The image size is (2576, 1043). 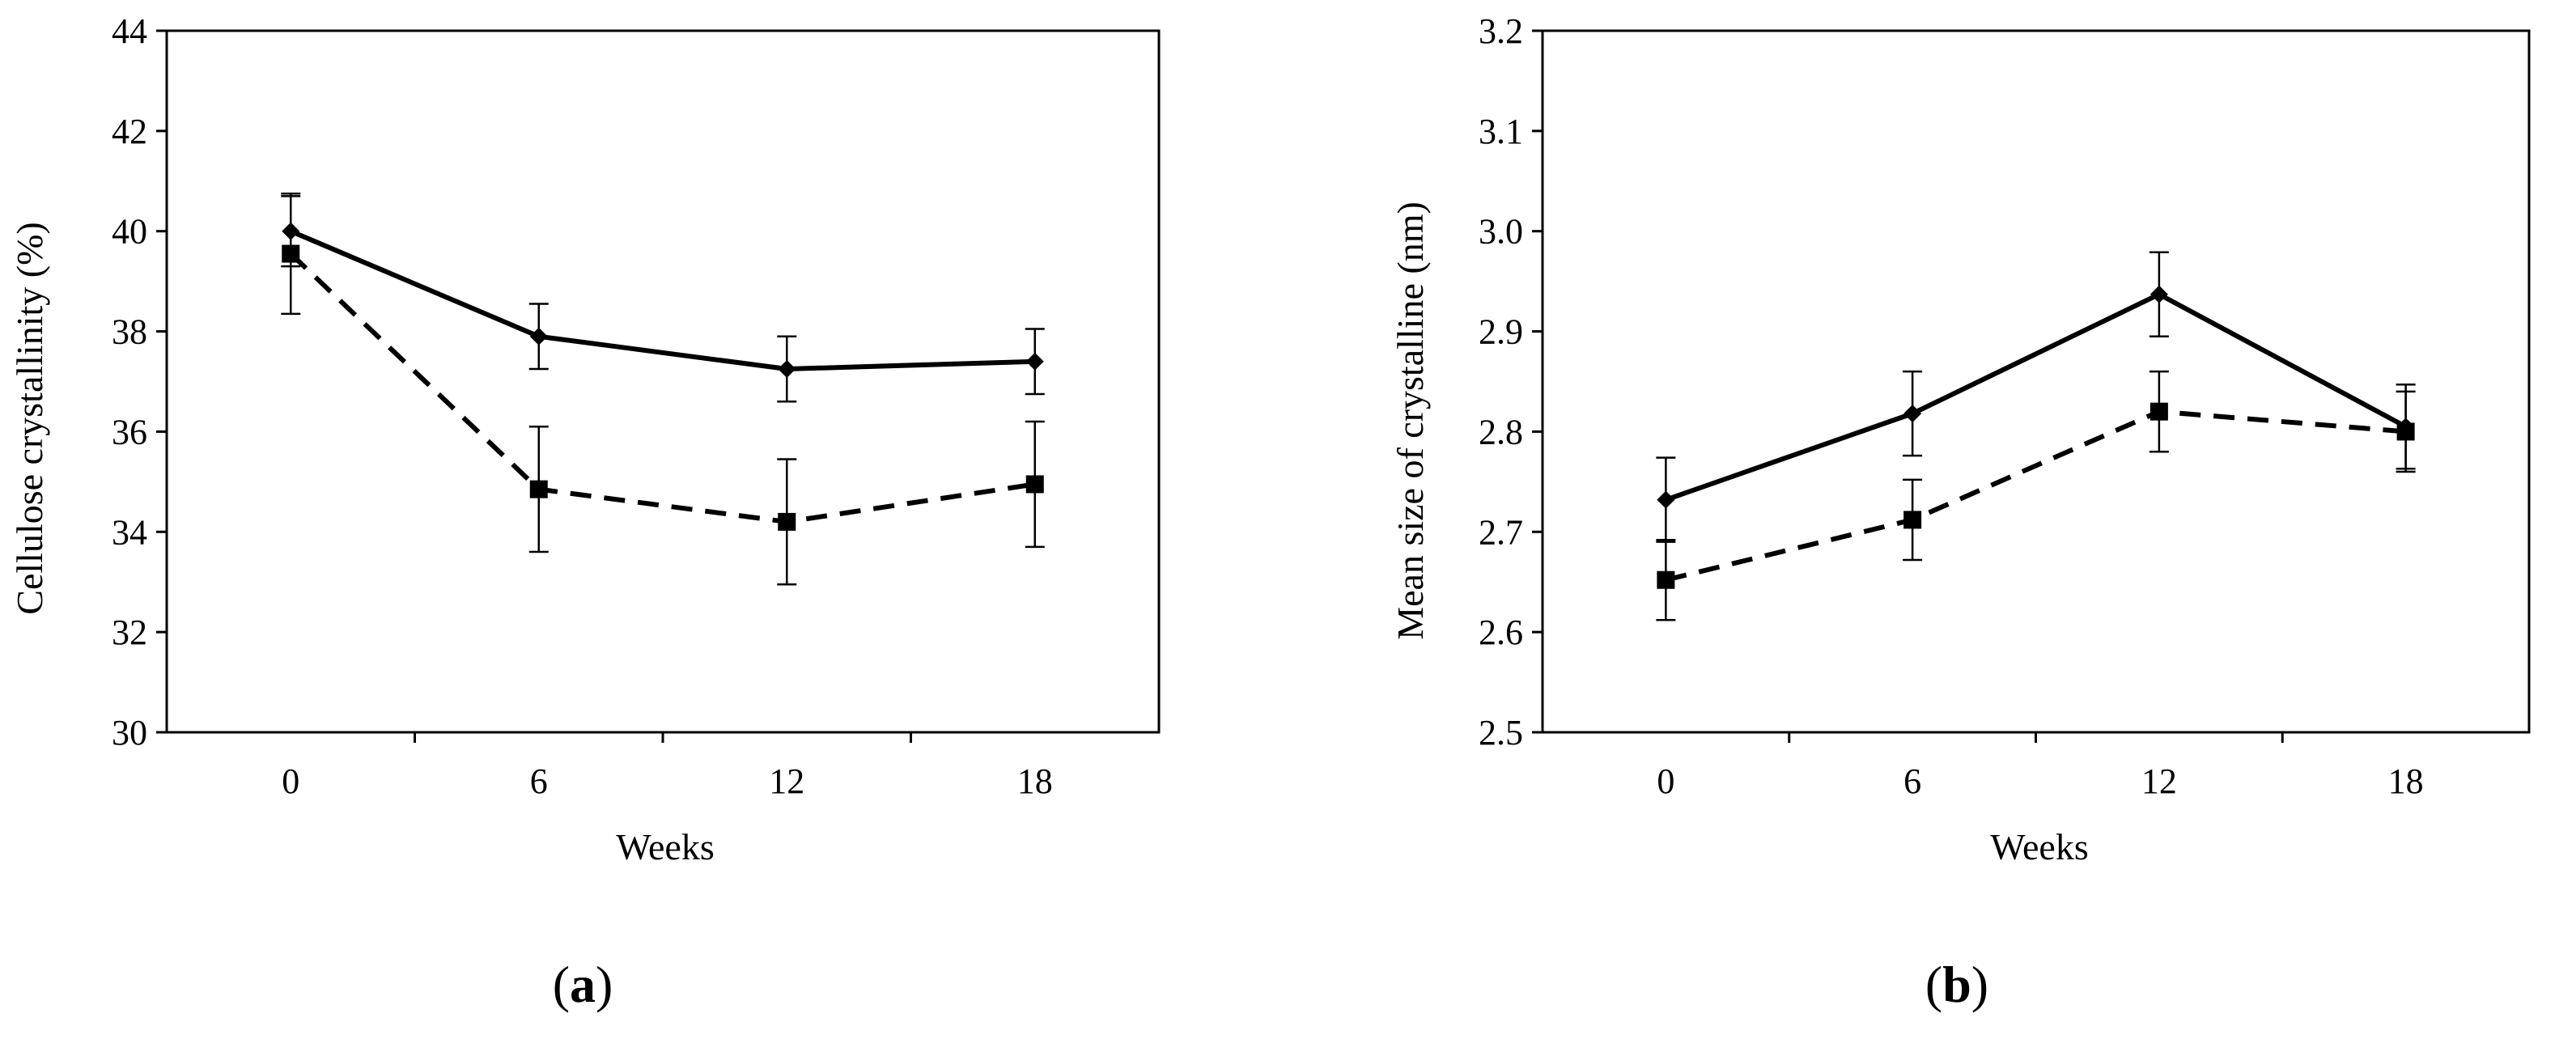 I want to click on y-axis-title: Cellulose crystallinity (%), so click(x=29, y=418).